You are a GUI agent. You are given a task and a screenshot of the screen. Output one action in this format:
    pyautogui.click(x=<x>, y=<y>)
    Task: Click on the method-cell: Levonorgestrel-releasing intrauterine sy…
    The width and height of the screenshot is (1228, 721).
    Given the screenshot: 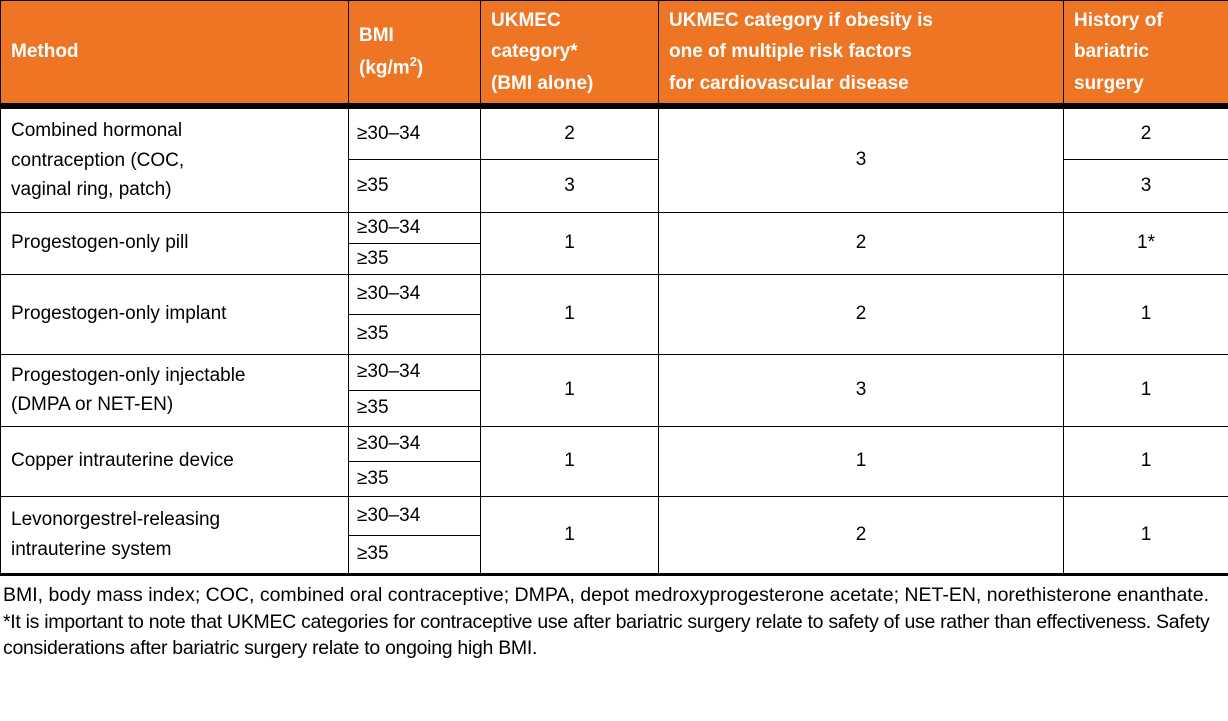 What is the action you would take?
    pyautogui.click(x=174, y=535)
    